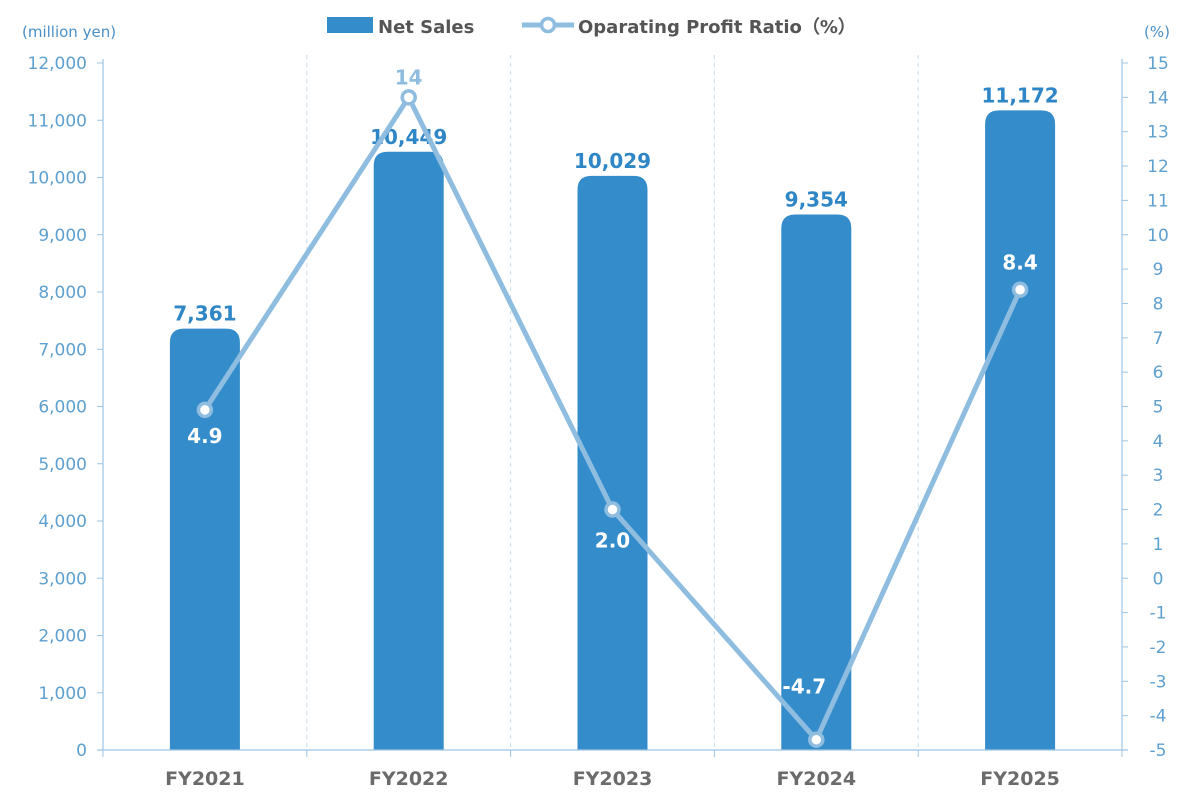  What do you see at coordinates (717, 27) in the screenshot?
I see `legend-operating-profit-ratio-label: Oparating Profit Ratio（%）` at bounding box center [717, 27].